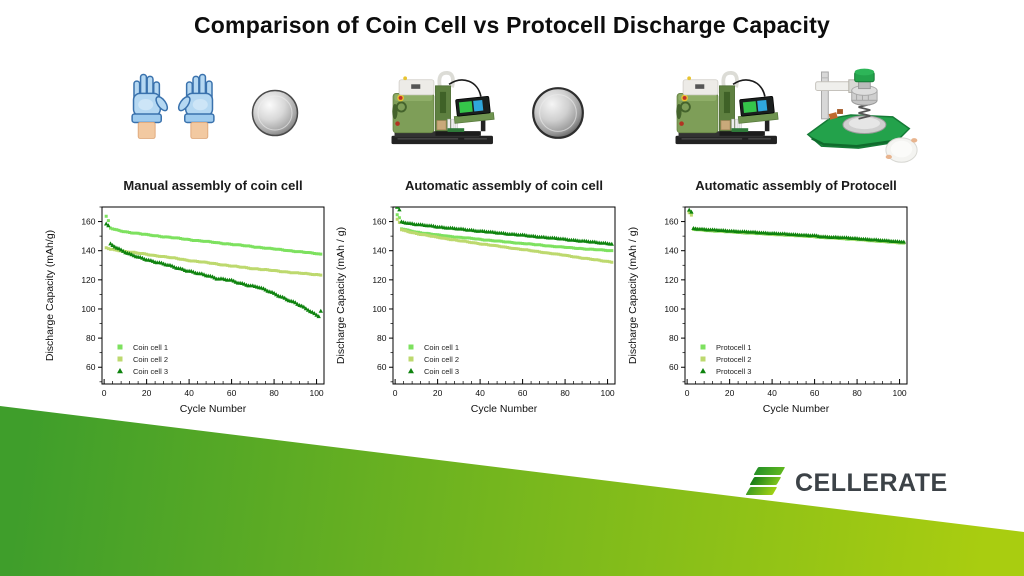 The width and height of the screenshot is (1024, 576). Describe the element at coordinates (796, 185) in the screenshot. I see `chart-title: Automatic assembly of Protocell` at that location.